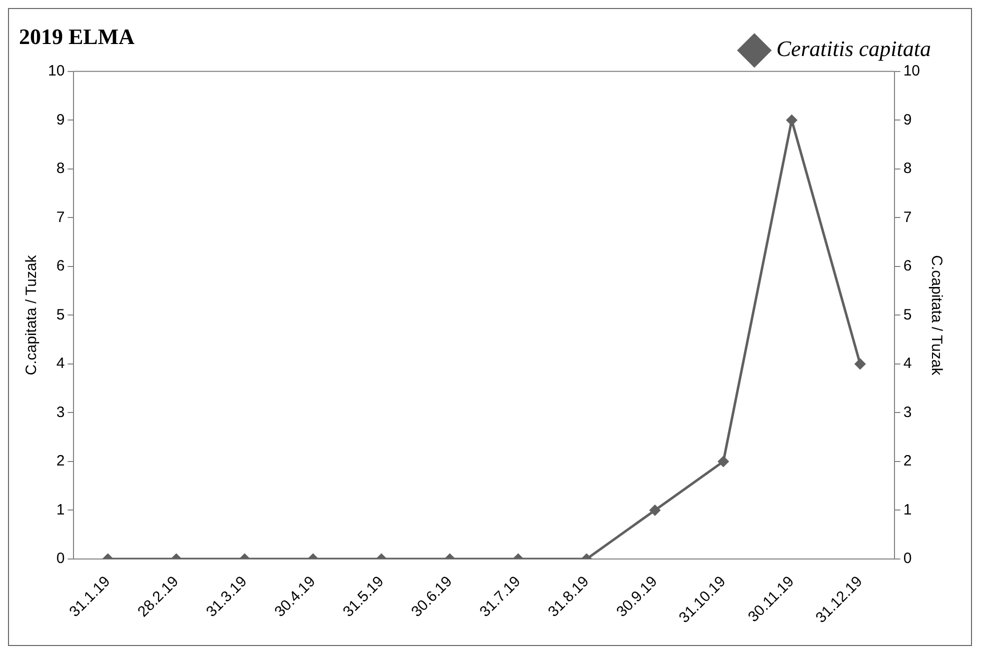  I want to click on y-tick-label: 8, so click(60, 169).